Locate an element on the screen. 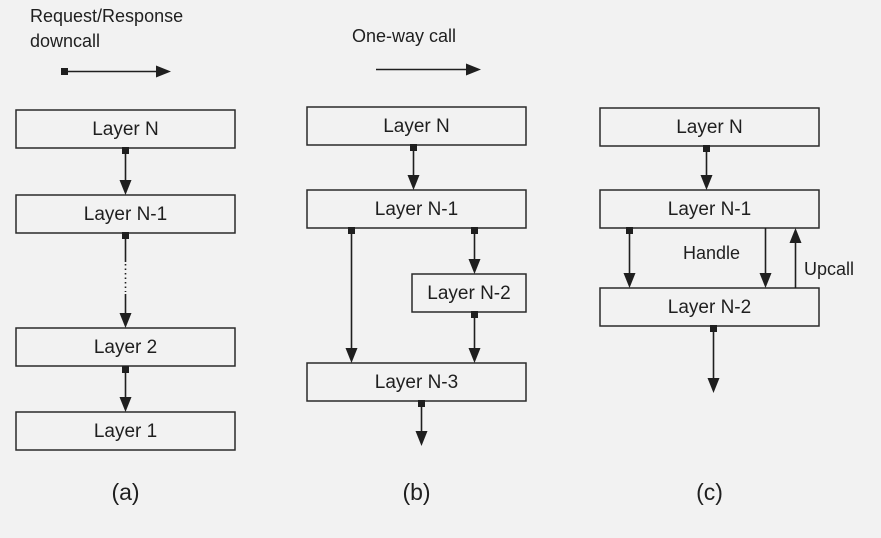 This screenshot has width=881, height=538. legend-request-response-line2: downcall is located at coordinates (65, 41).